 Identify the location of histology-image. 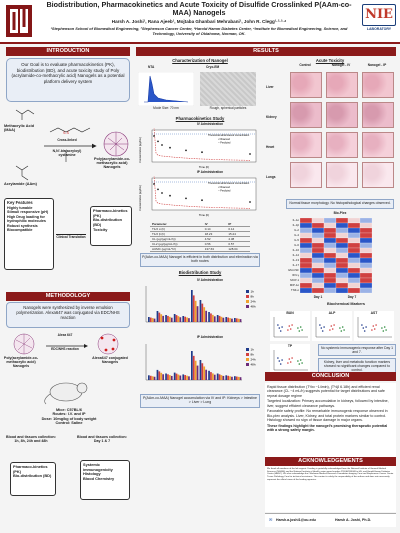
(342, 115).